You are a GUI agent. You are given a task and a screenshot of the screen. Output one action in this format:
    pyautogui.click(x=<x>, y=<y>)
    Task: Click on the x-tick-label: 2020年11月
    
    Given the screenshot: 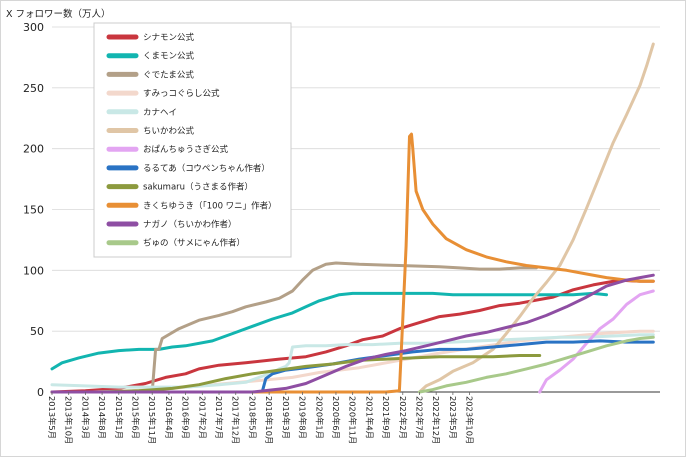 What is the action you would take?
    pyautogui.click(x=353, y=420)
    